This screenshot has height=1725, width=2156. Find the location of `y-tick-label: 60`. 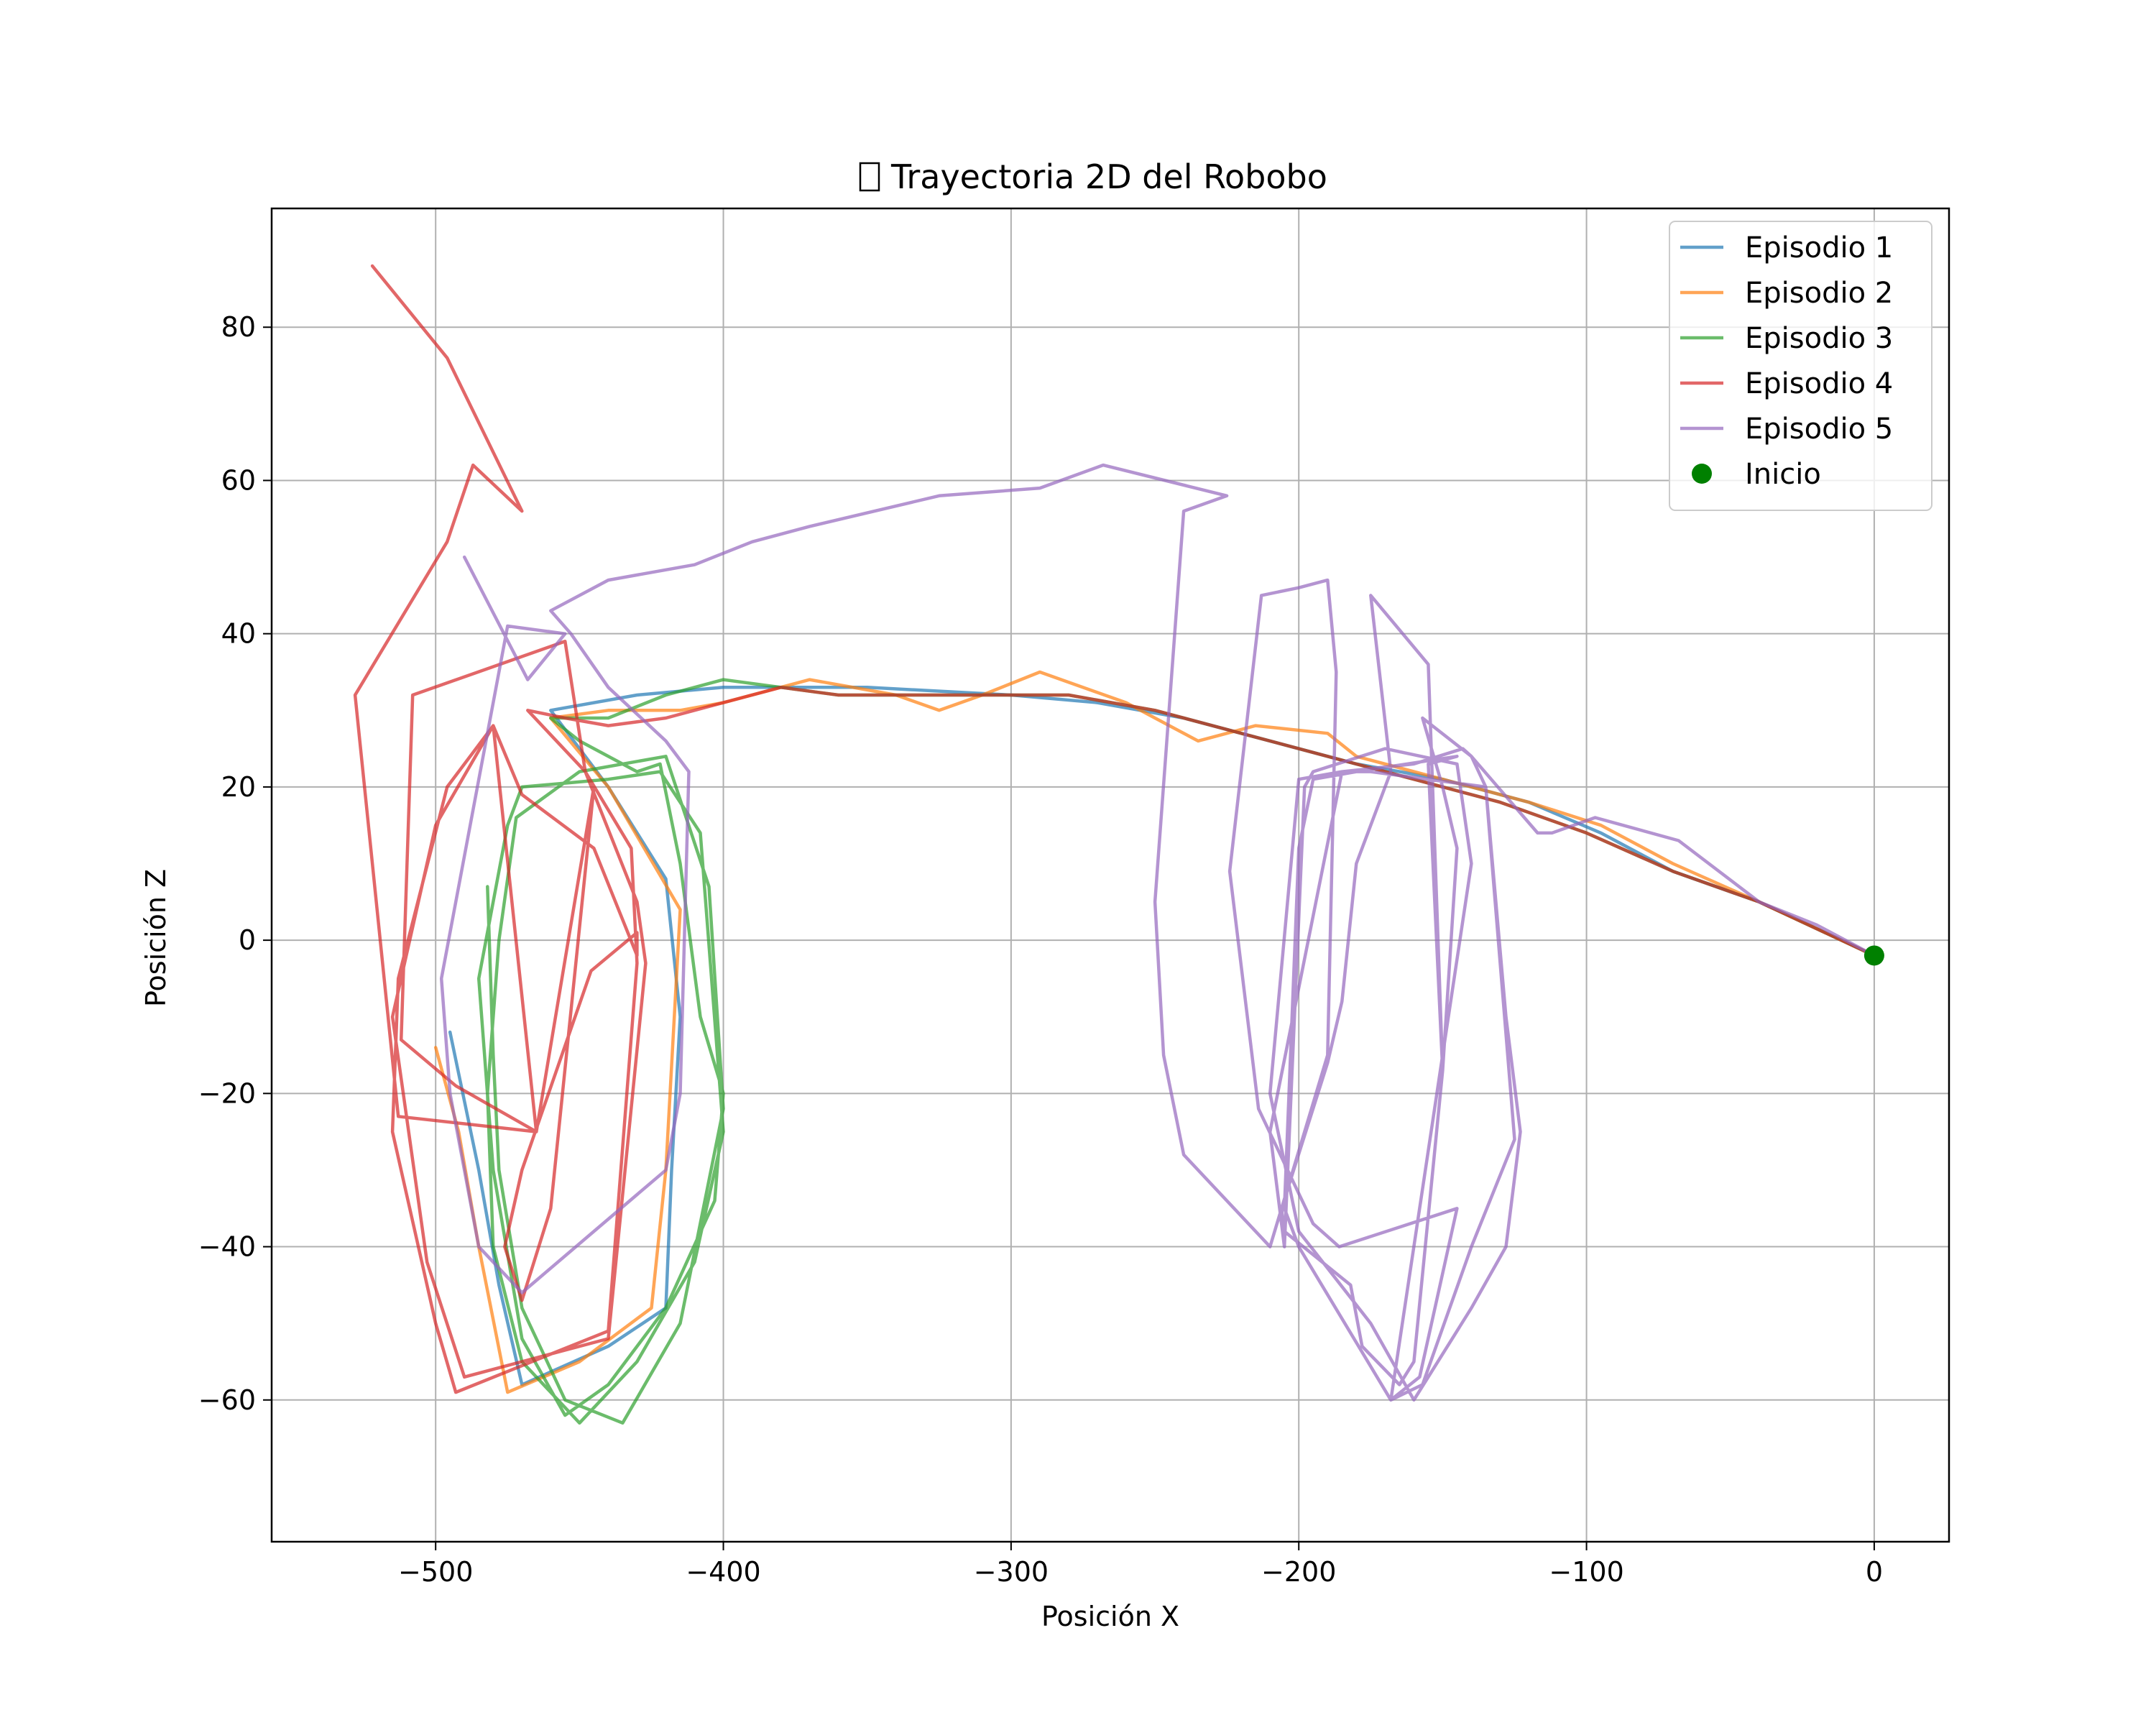

y-tick-label: 60 is located at coordinates (238, 480).